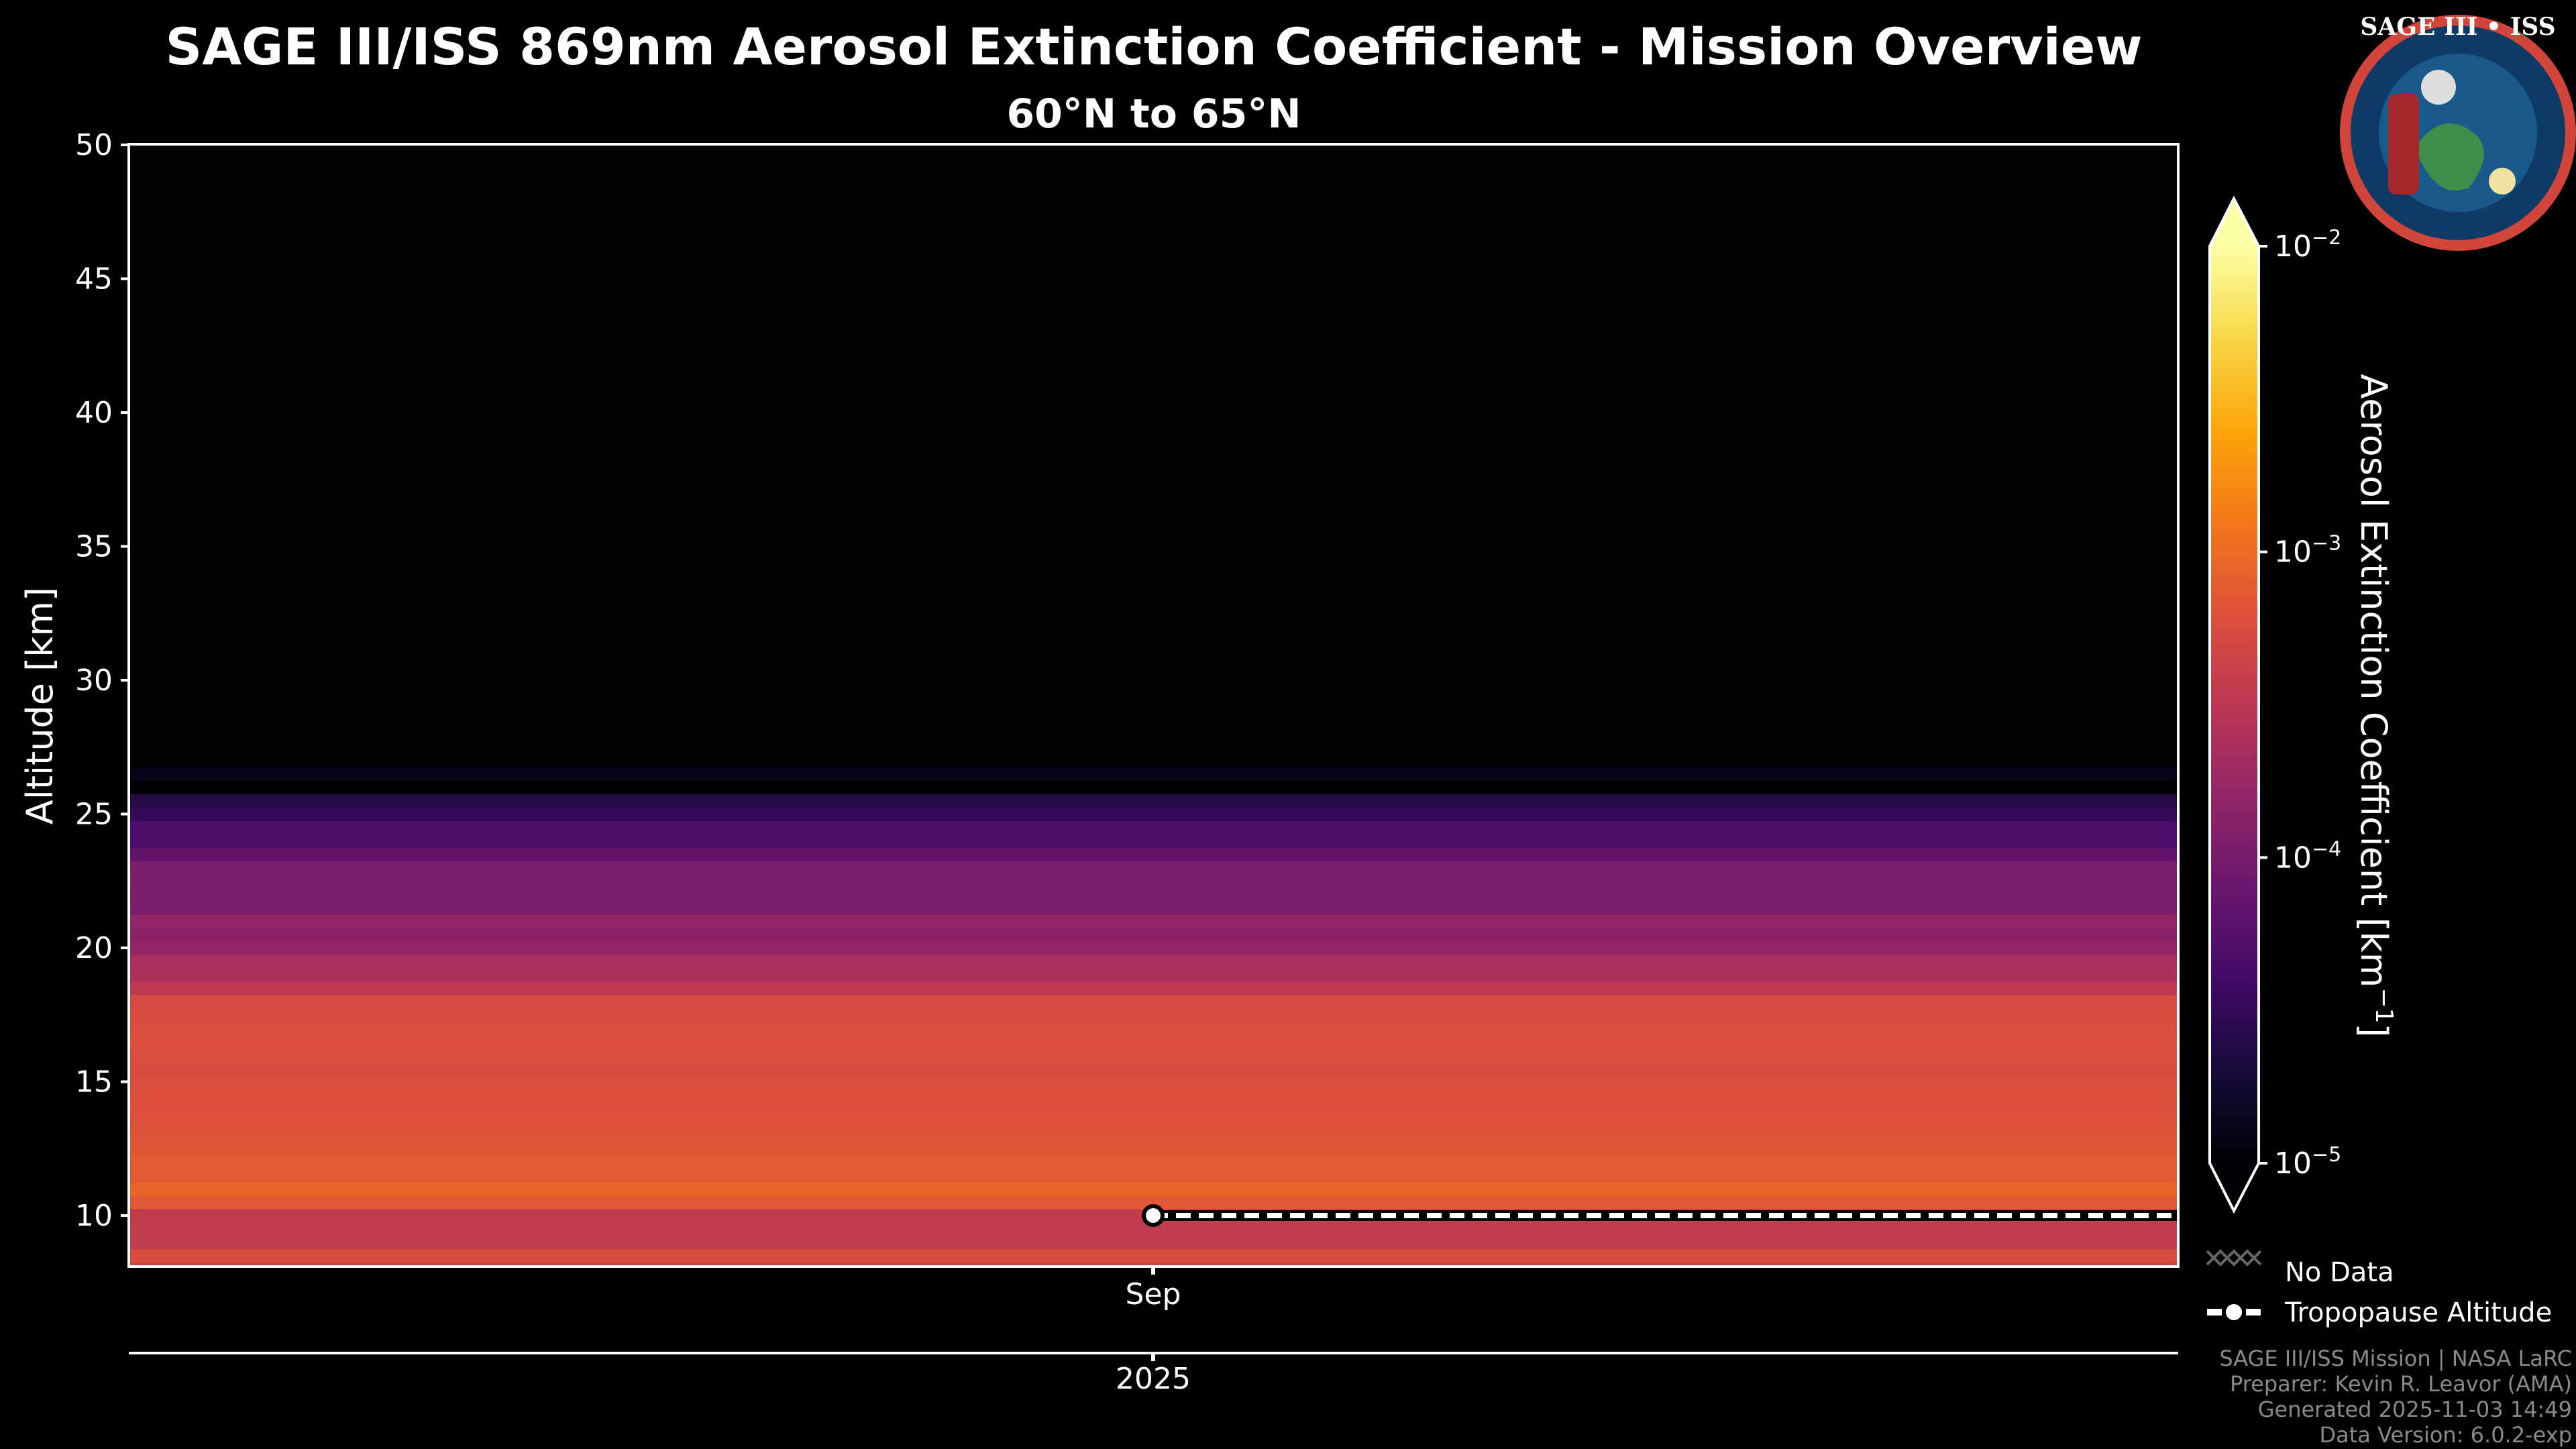 The image size is (2576, 1449). I want to click on tropopause-line, so click(1660, 1215).